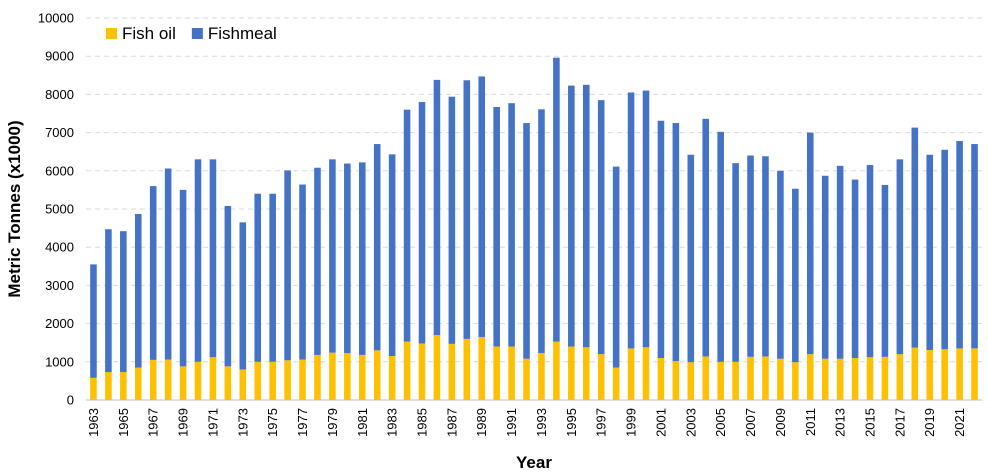  I want to click on bar-fishmeal-1996, so click(586, 216).